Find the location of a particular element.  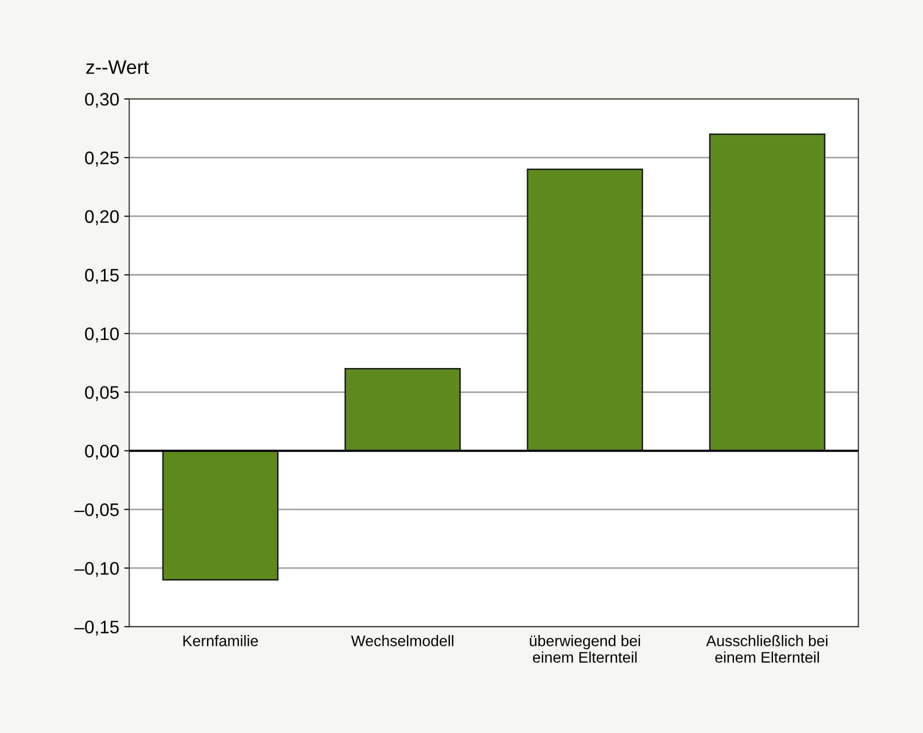

y-tick-label: 0,15 is located at coordinates (102, 276).